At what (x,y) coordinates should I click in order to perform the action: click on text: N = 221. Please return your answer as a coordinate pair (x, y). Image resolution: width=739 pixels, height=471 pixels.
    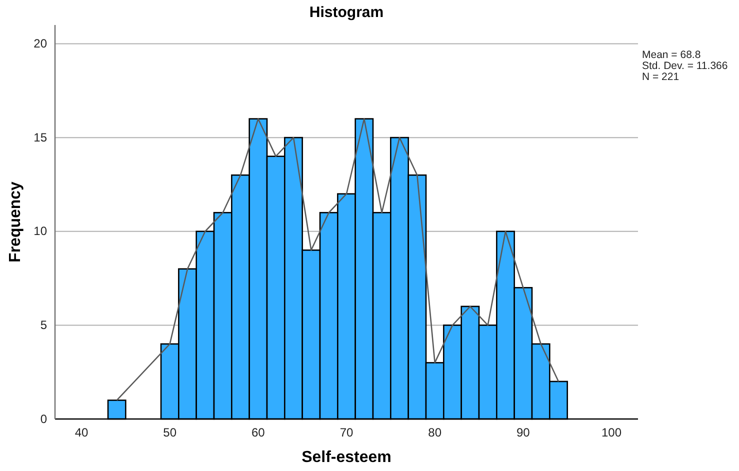
    Looking at the image, I should click on (661, 77).